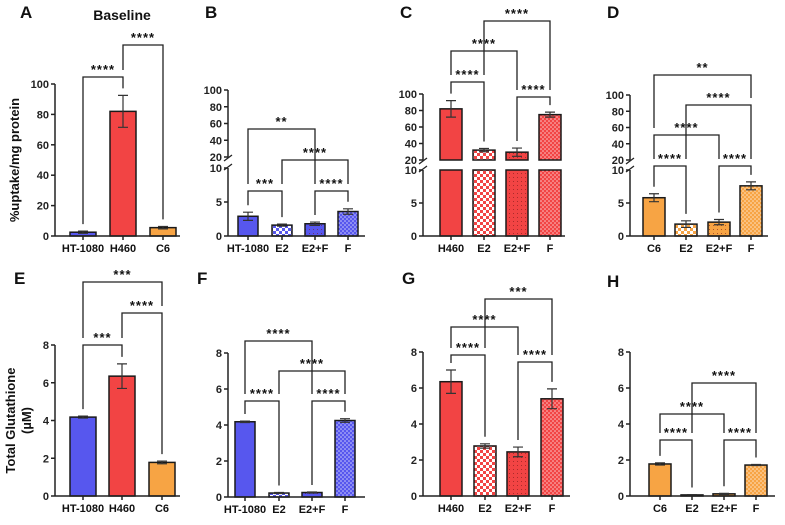 The height and width of the screenshot is (525, 785). What do you see at coordinates (451, 509) in the screenshot?
I see `x-tick-label: H460` at bounding box center [451, 509].